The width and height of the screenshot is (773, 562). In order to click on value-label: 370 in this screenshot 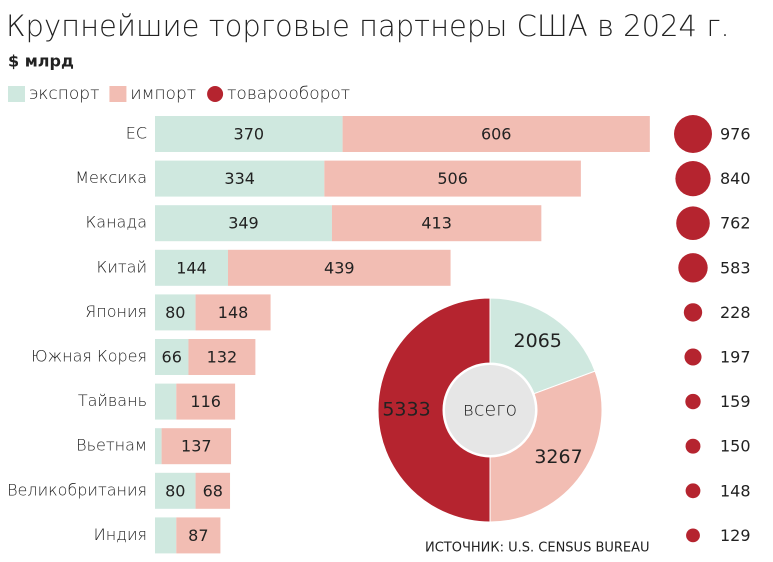, I will do `click(249, 134)`.